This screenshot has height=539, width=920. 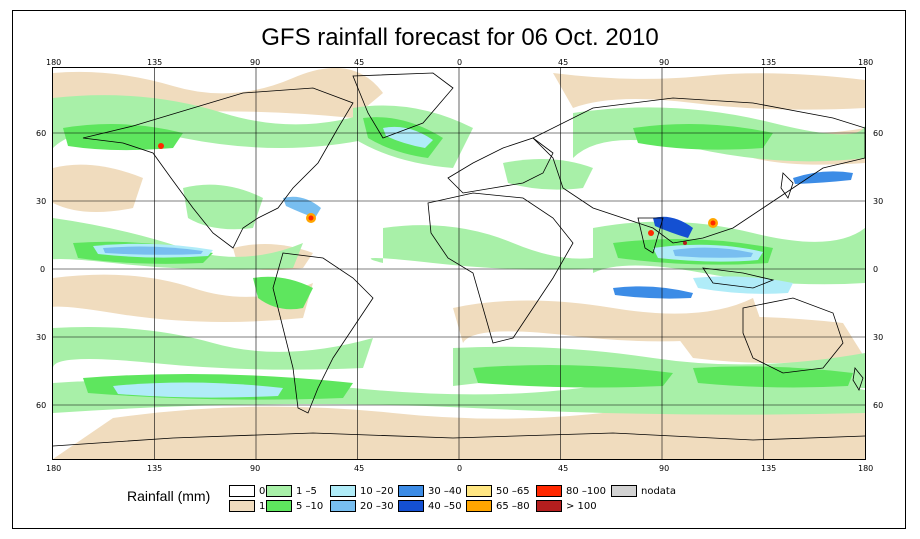 I want to click on legend-title: Rainfall (mm), so click(x=169, y=496).